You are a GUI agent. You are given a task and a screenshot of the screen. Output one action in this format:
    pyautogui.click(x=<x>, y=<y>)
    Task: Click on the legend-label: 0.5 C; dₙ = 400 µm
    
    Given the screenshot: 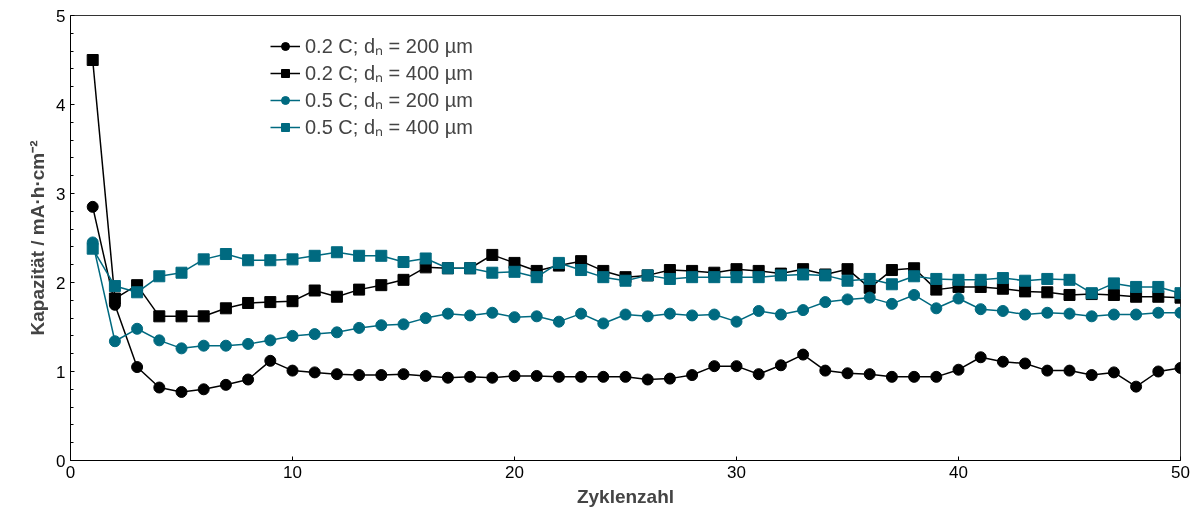 What is the action you would take?
    pyautogui.click(x=389, y=127)
    